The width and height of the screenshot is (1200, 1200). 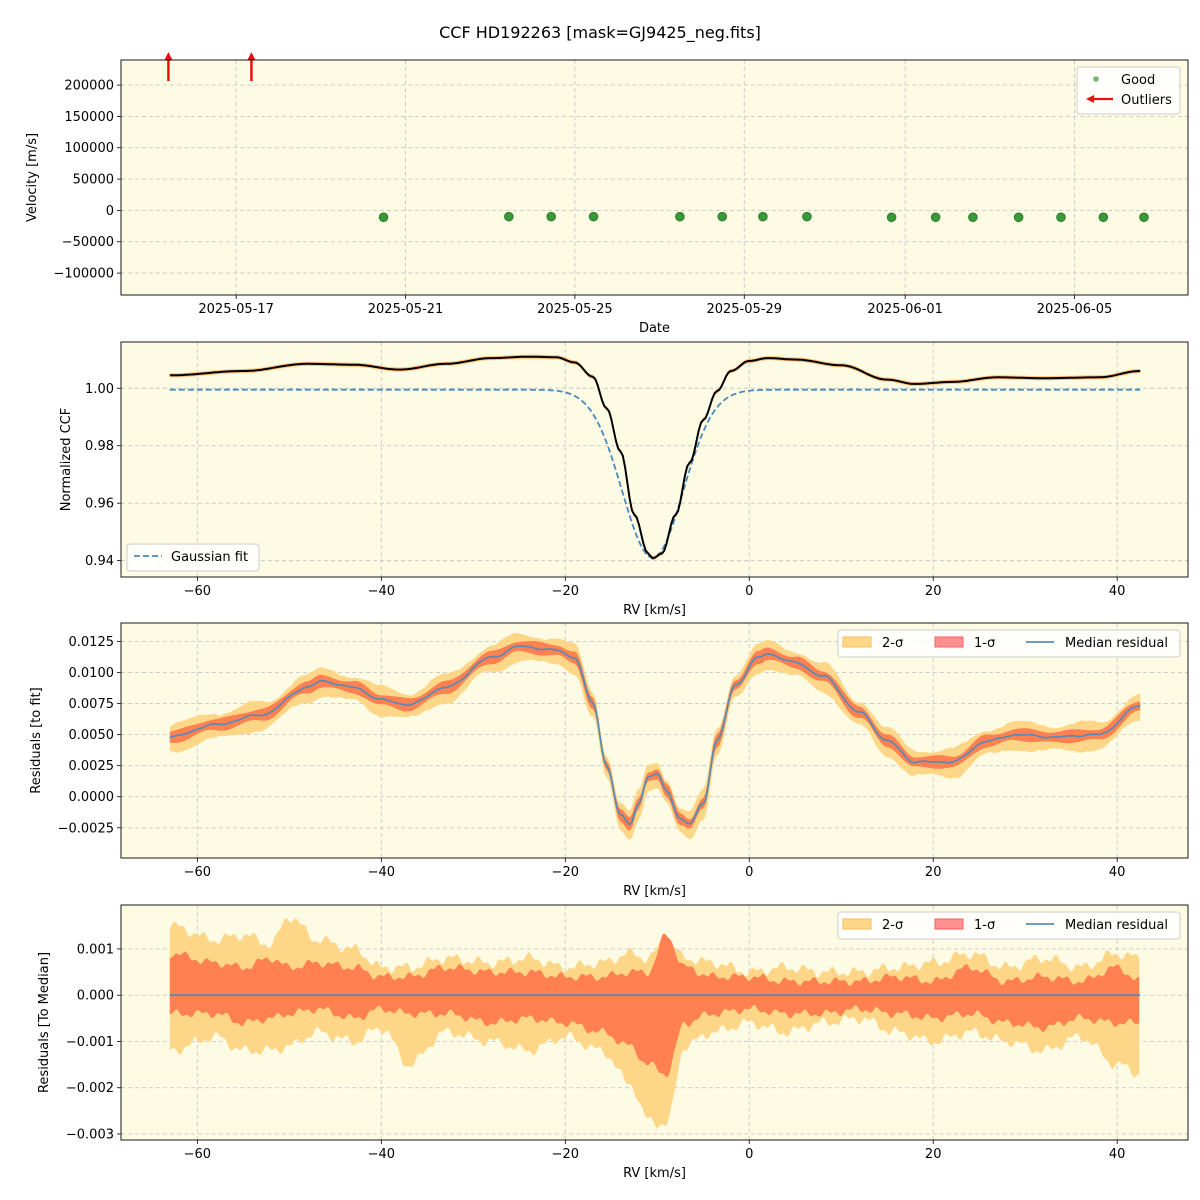 I want to click on y-tick-label: 0.0050, so click(x=92, y=735).